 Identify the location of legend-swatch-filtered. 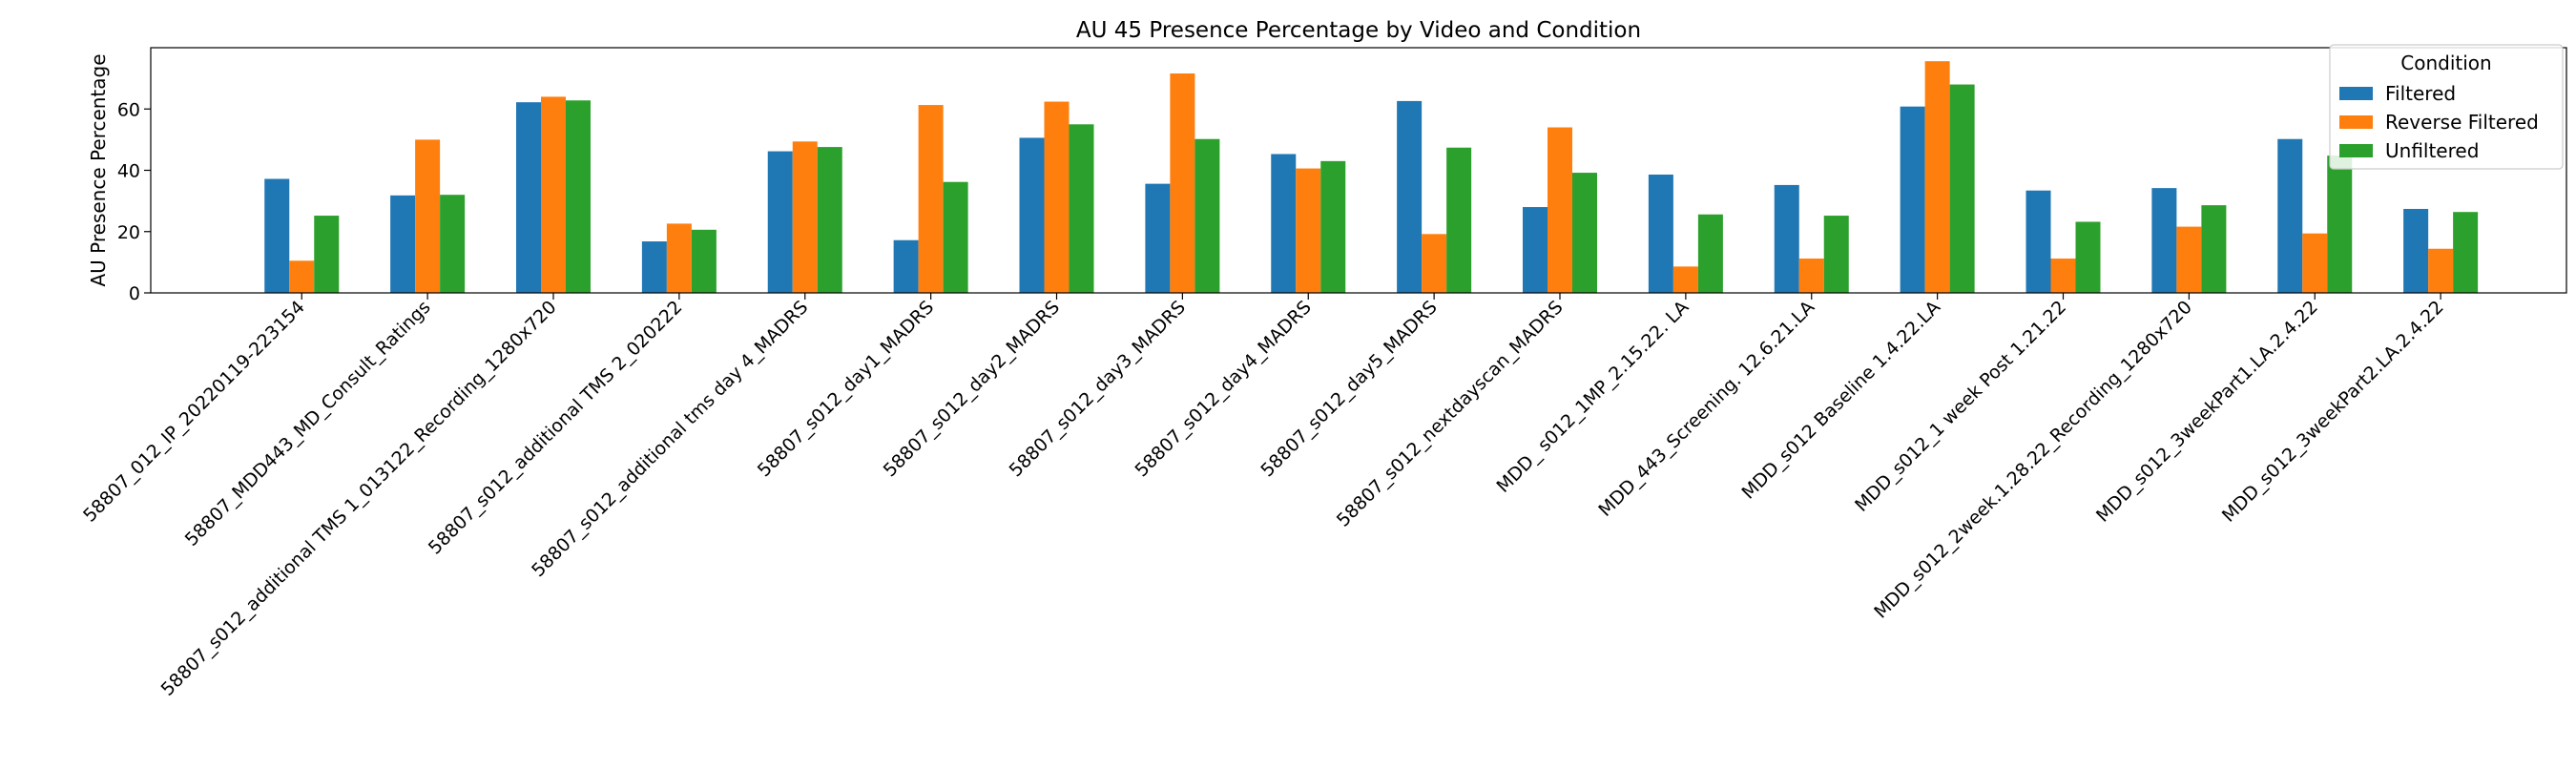
(2356, 93).